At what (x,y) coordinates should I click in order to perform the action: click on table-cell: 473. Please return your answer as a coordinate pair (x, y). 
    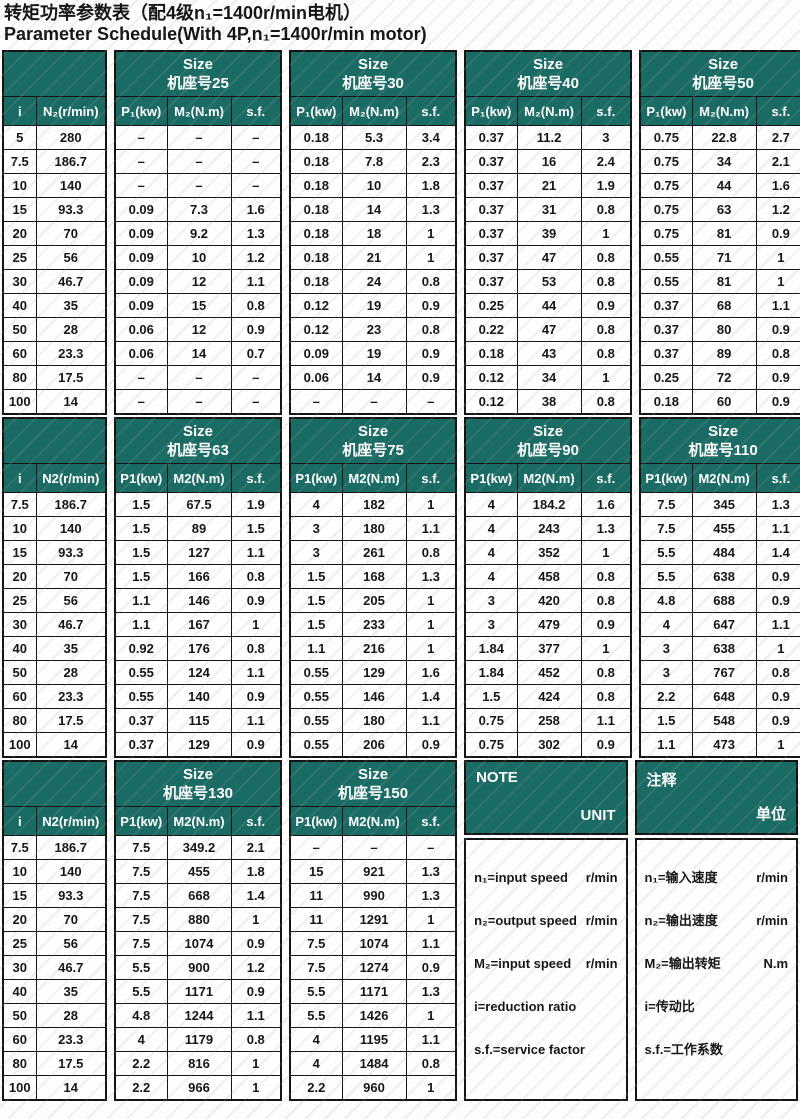
    Looking at the image, I should click on (724, 745).